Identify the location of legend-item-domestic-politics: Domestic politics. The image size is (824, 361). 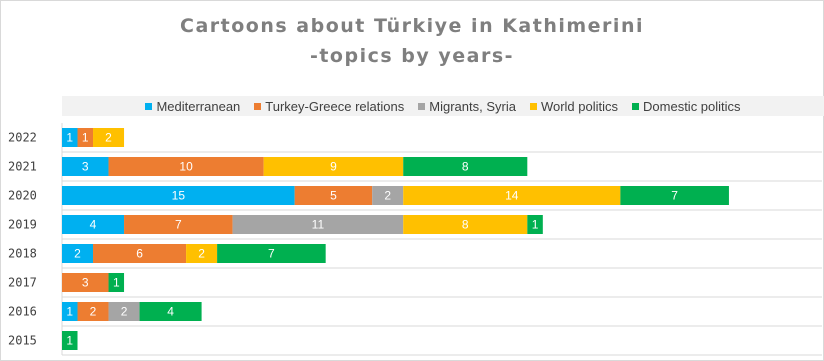
(686, 106).